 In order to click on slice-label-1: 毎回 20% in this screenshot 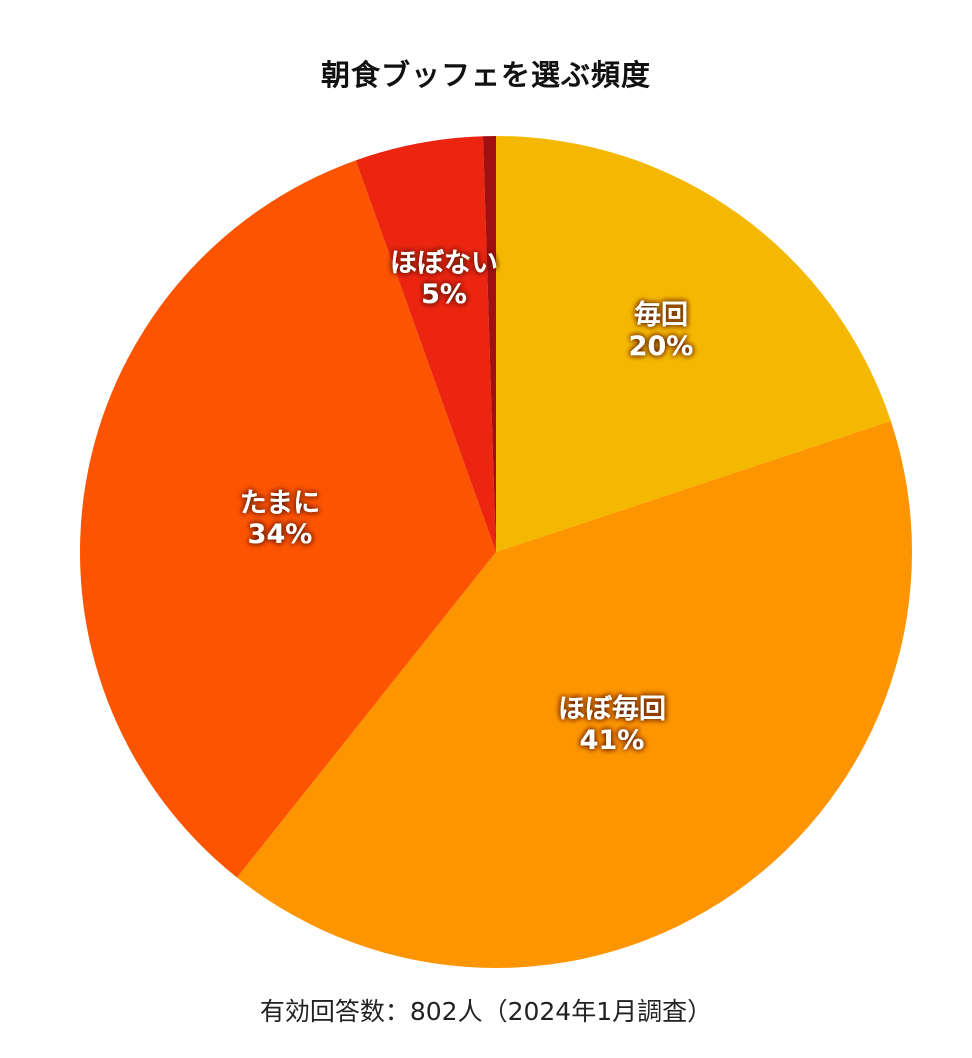, I will do `click(661, 331)`.